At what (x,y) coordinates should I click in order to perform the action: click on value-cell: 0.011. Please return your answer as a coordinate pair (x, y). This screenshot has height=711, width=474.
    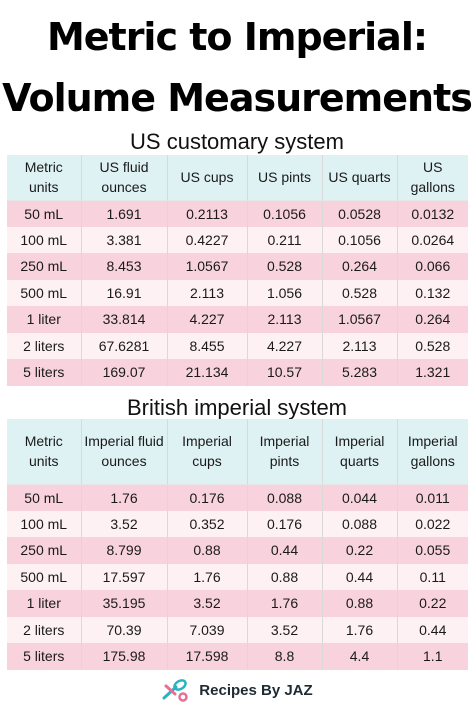
    Looking at the image, I should click on (432, 497).